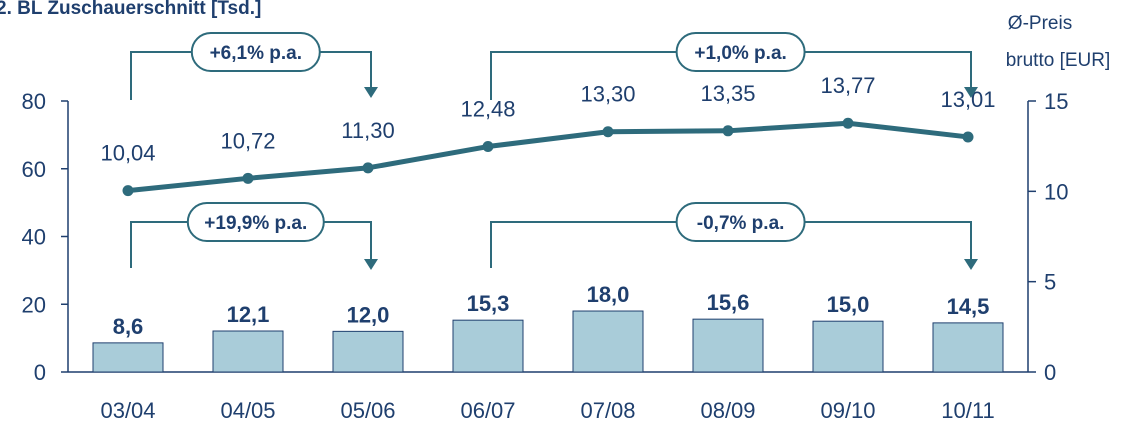 This screenshot has width=1126, height=428. What do you see at coordinates (967, 410) in the screenshot?
I see `x-tick-label: 10/11` at bounding box center [967, 410].